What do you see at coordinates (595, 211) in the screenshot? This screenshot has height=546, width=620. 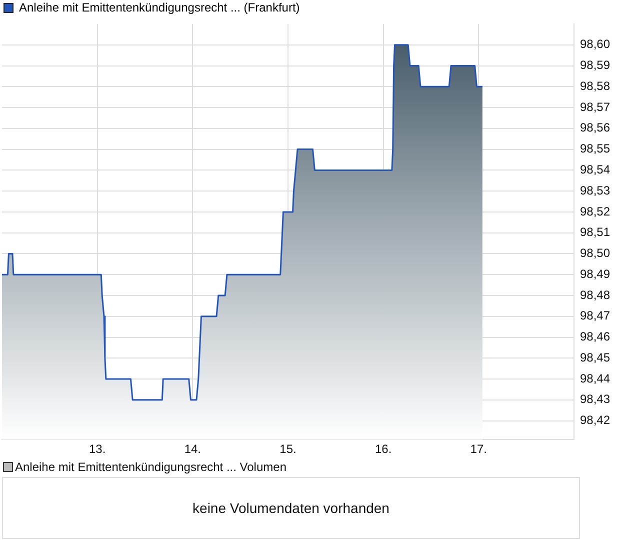 I see `y-tick-label: 98,52` at bounding box center [595, 211].